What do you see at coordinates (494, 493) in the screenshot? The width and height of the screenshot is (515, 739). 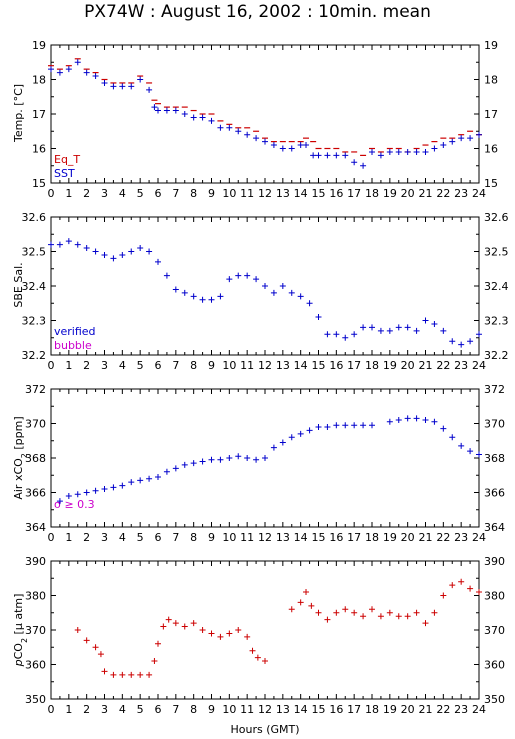 I see `y-tick-label-right: 366` at bounding box center [494, 493].